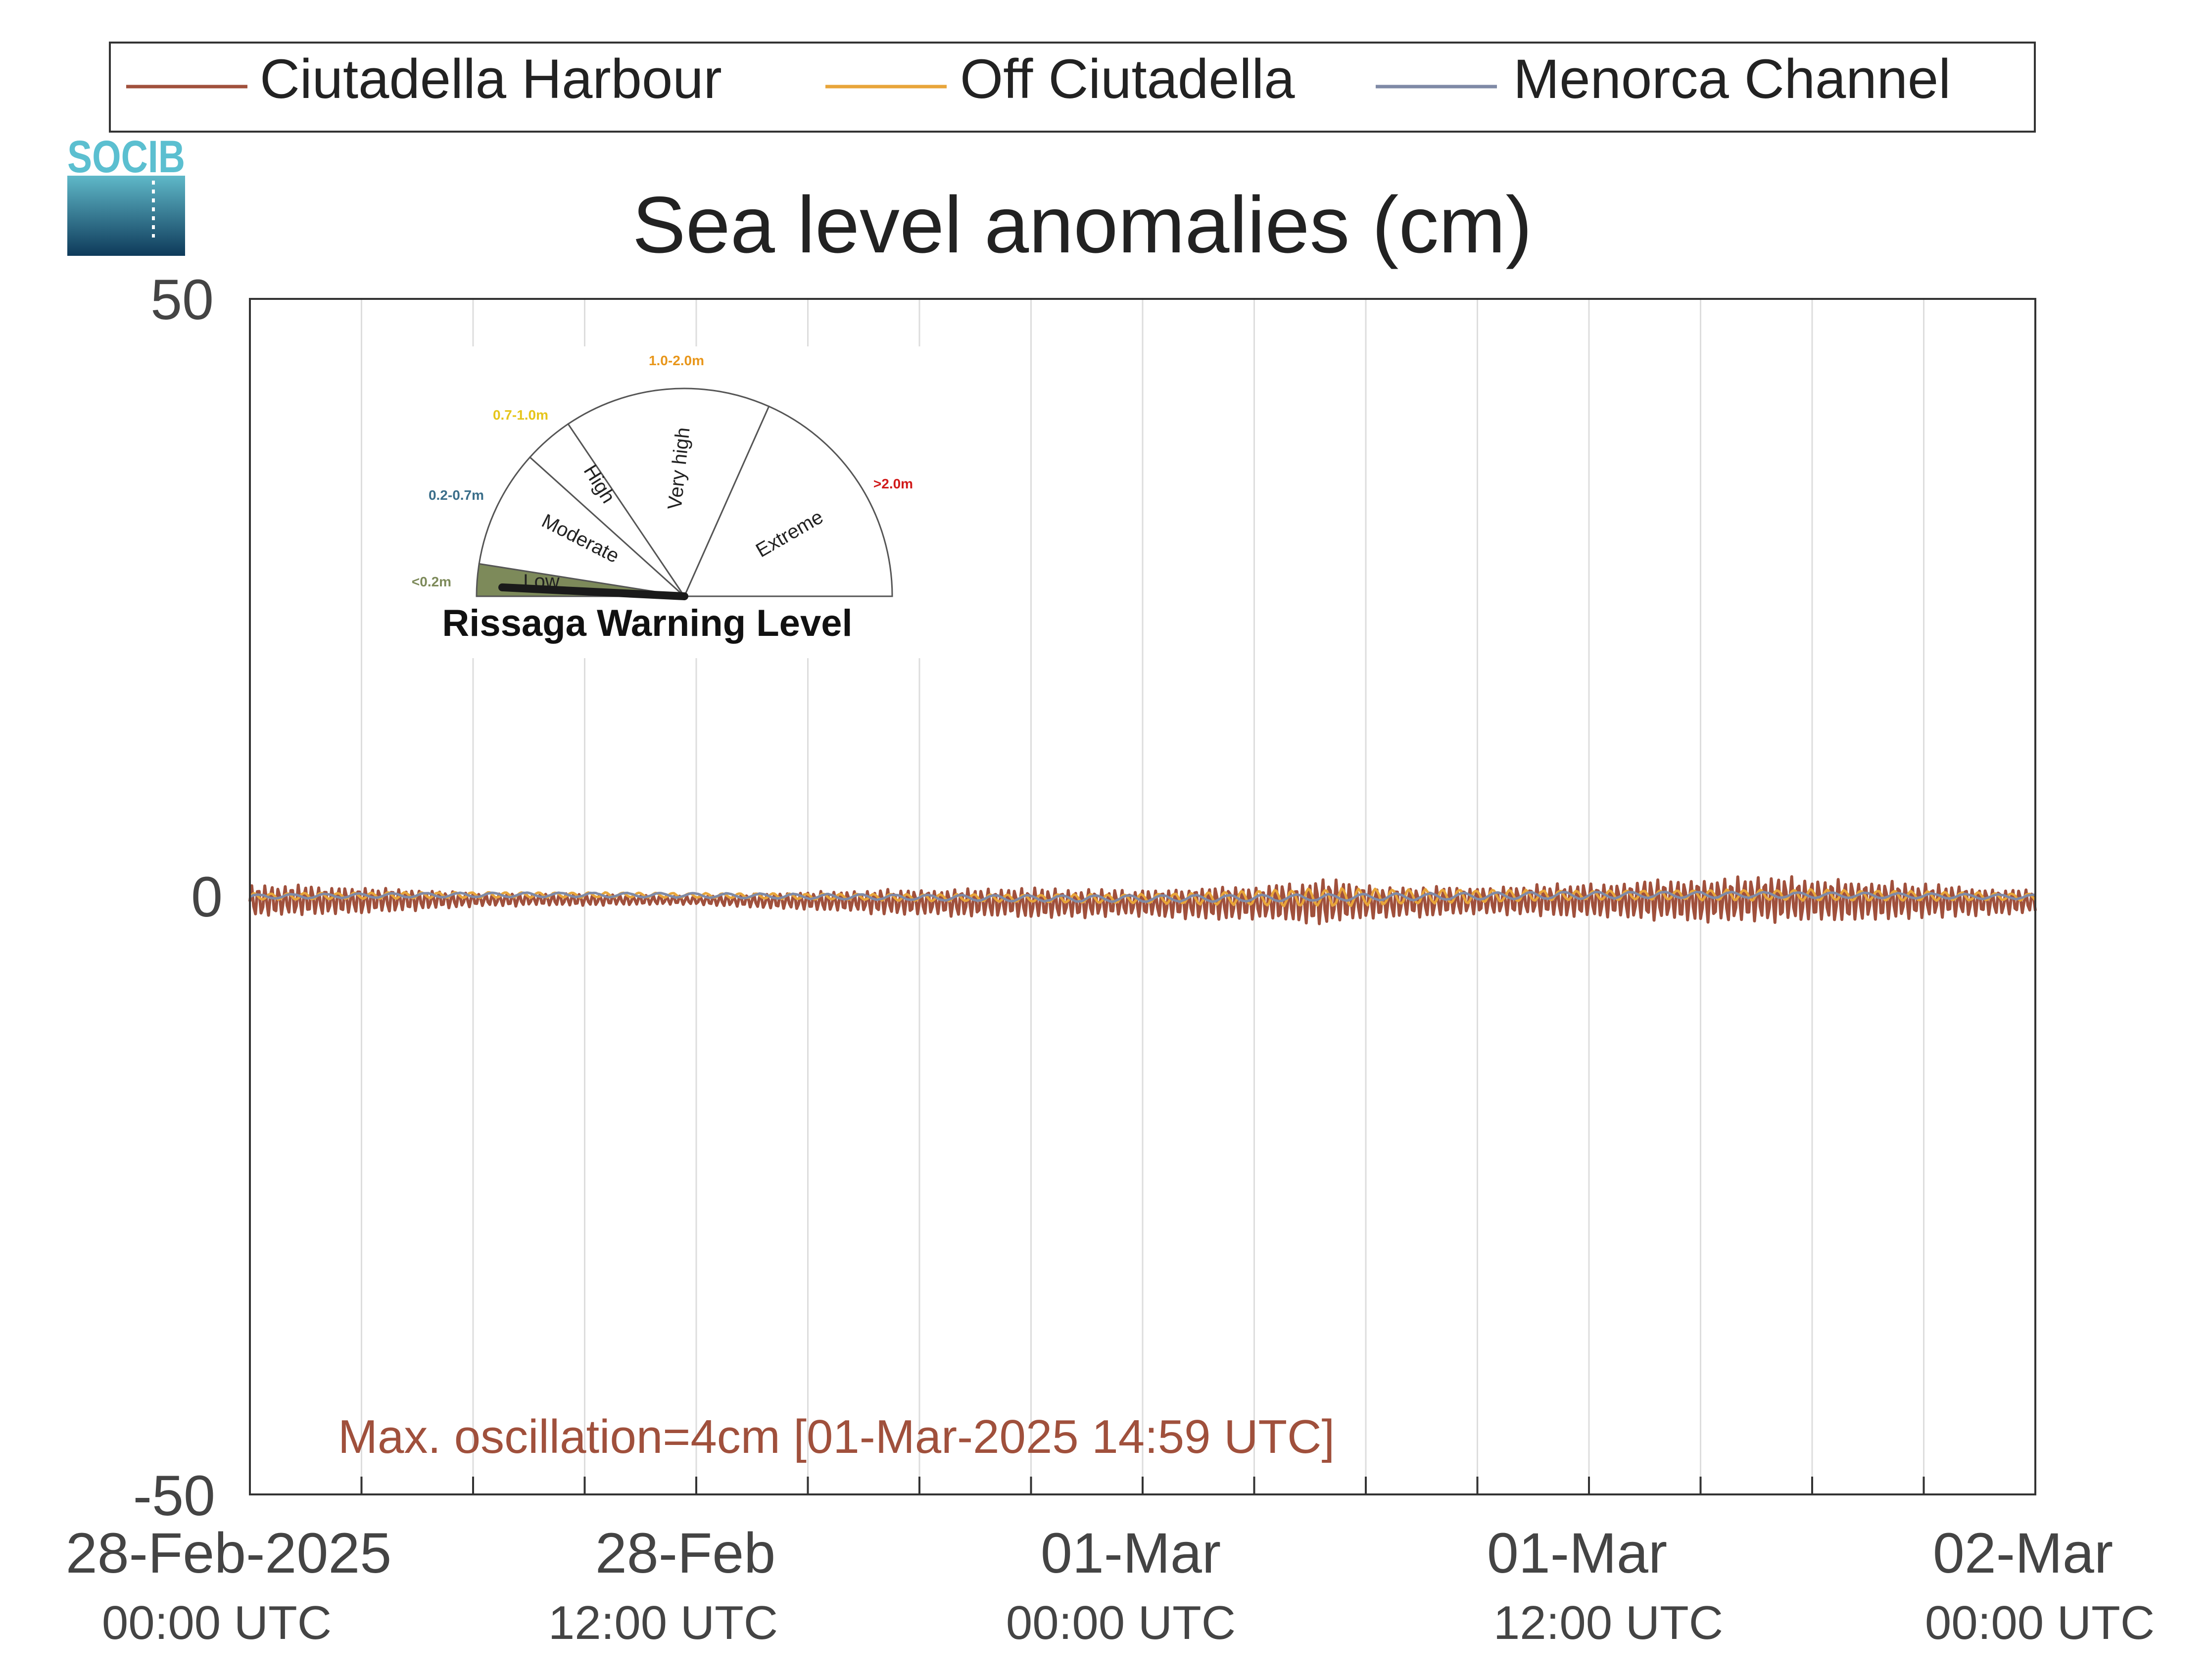 Image resolution: width=2211 pixels, height=1680 pixels. Describe the element at coordinates (647, 623) in the screenshot. I see `gauge-title: Rissaga Warning Level` at that location.